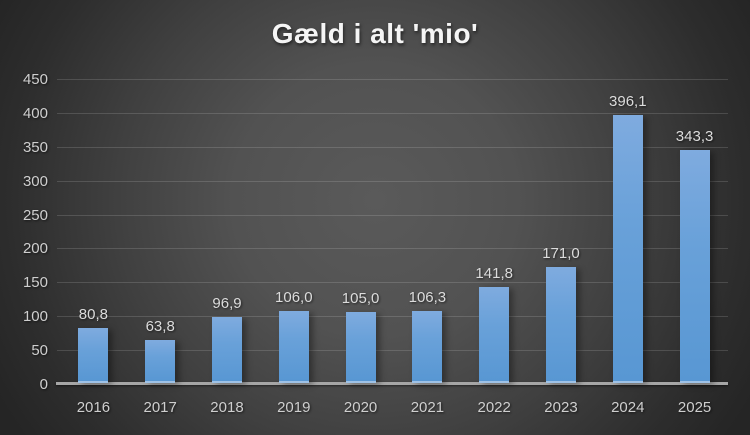  I want to click on y-tick-label: 300, so click(35, 181).